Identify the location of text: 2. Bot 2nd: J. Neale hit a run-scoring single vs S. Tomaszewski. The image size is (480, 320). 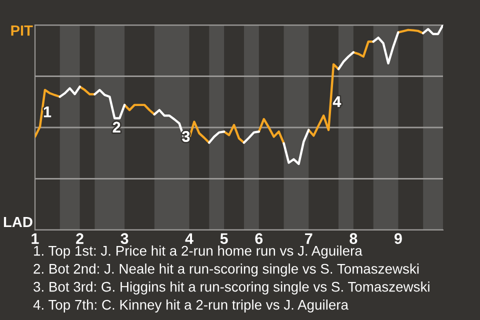
(226, 270).